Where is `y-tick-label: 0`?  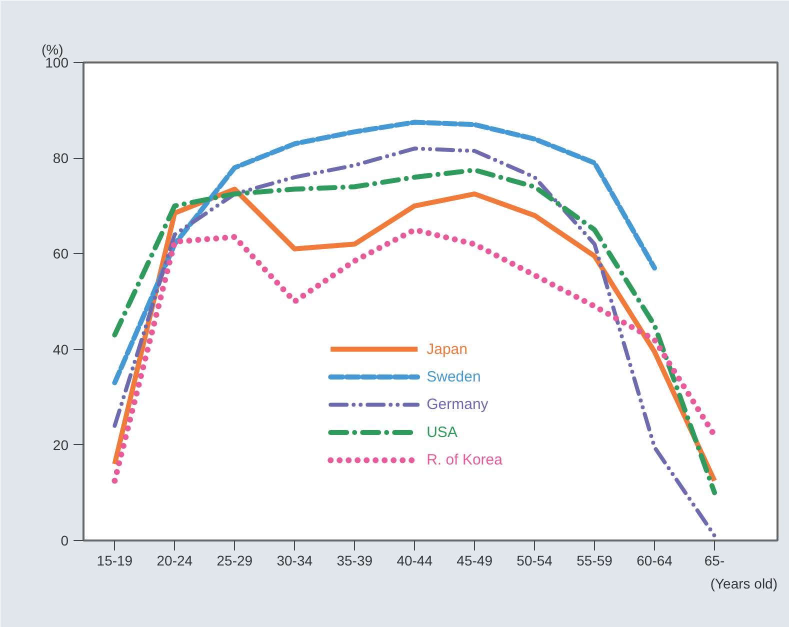 y-tick-label: 0 is located at coordinates (64, 540).